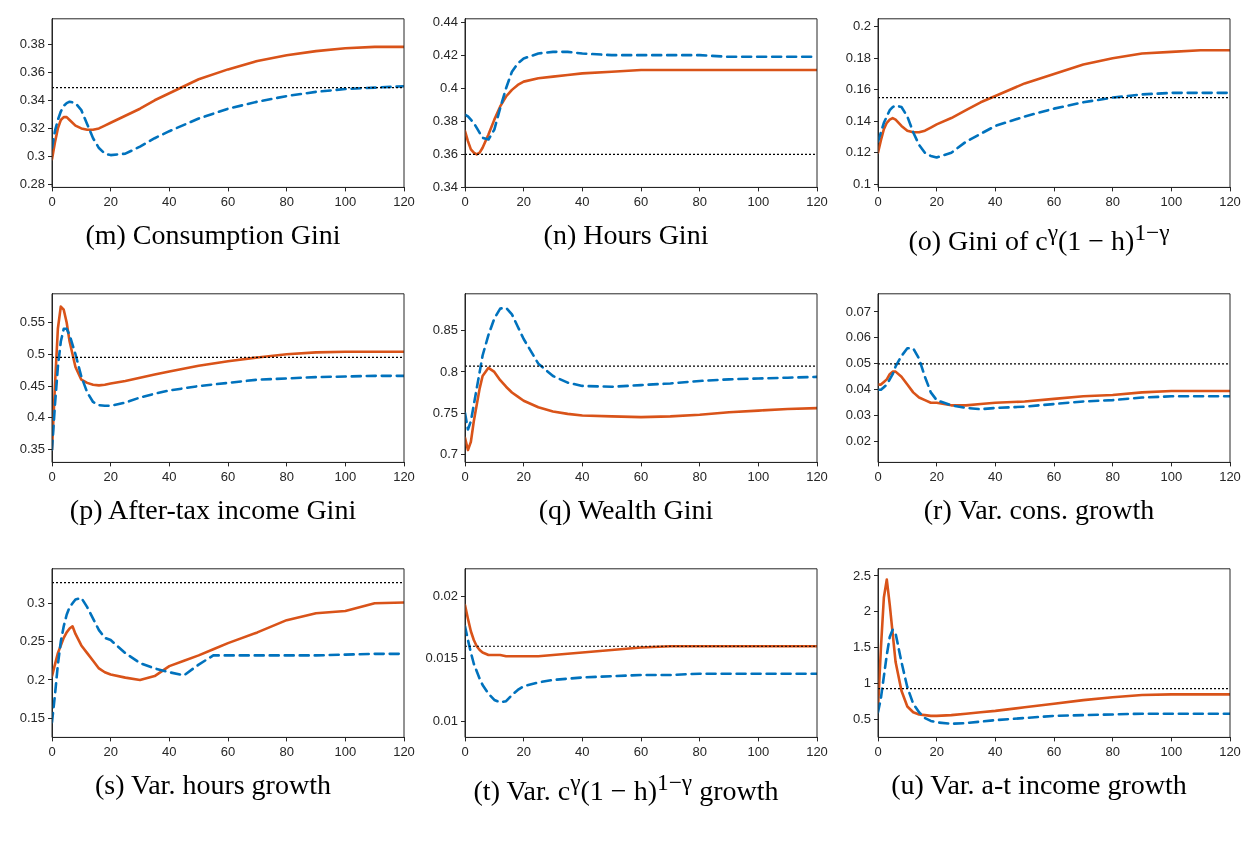 The height and width of the screenshot is (847, 1252). I want to click on y-tick-label: 0.015, so click(441, 658).